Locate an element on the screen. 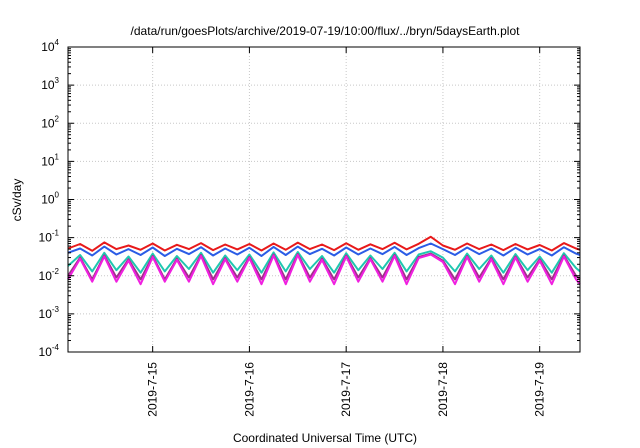 This screenshot has height=448, width=640. series-layer is located at coordinates (324, 260).